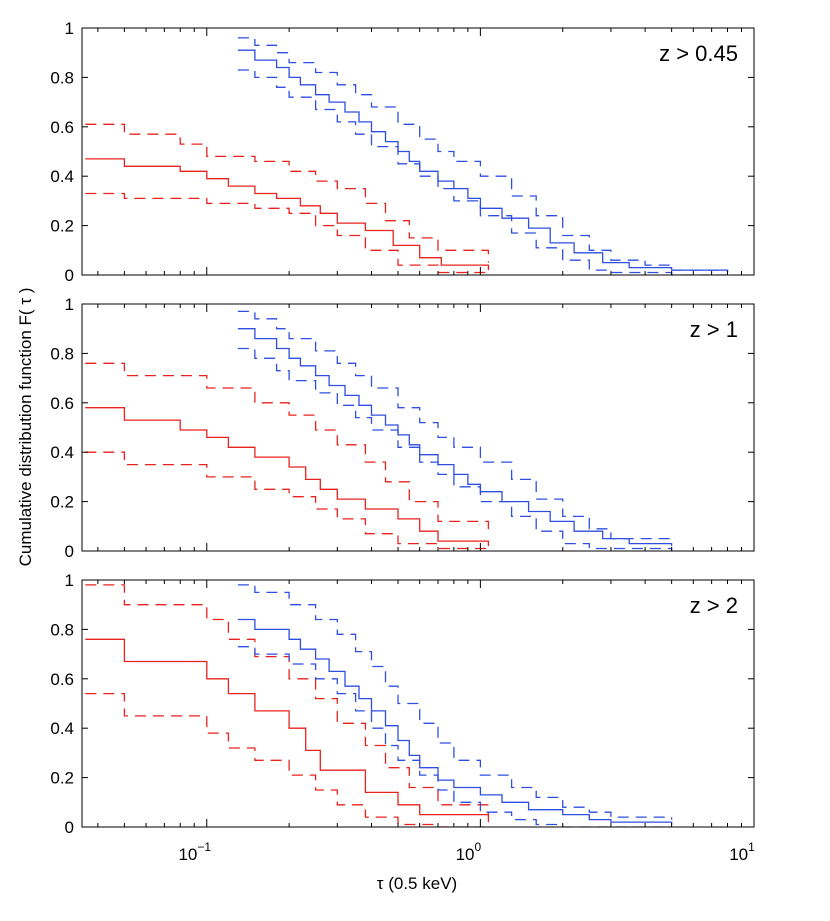  Describe the element at coordinates (417, 883) in the screenshot. I see `x-axis-label: τ (0.5 keV)` at that location.